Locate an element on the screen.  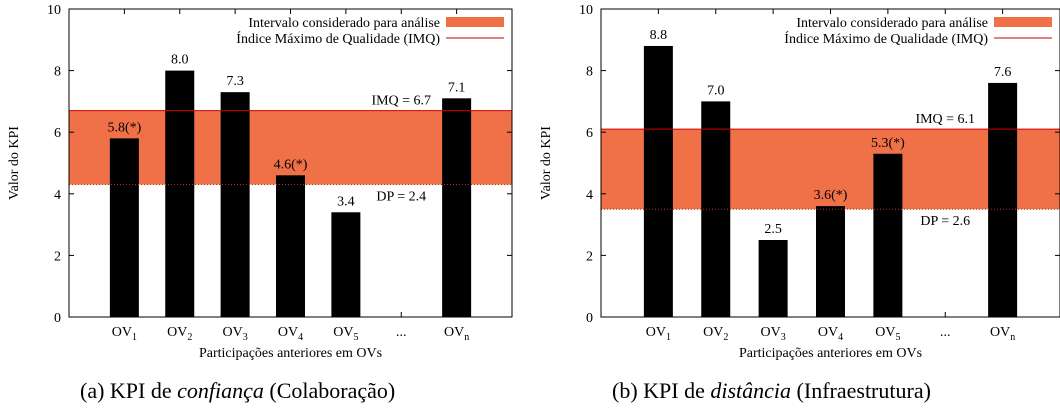
value-label: 2.5 is located at coordinates (773, 229).